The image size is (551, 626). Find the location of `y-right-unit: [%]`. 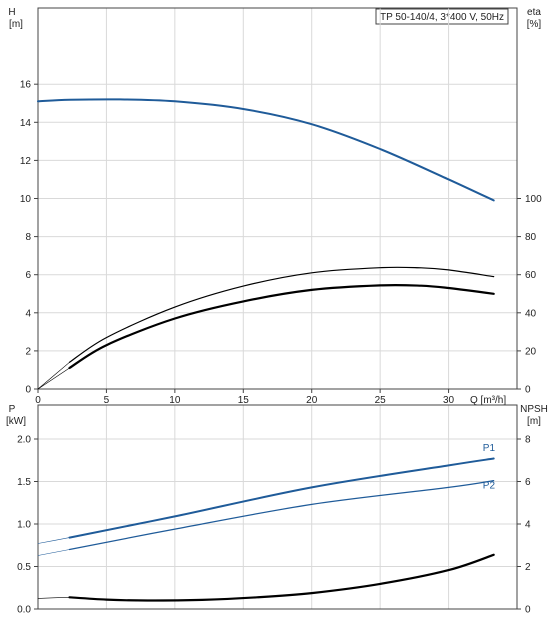

y-right-unit: [%] is located at coordinates (534, 24).